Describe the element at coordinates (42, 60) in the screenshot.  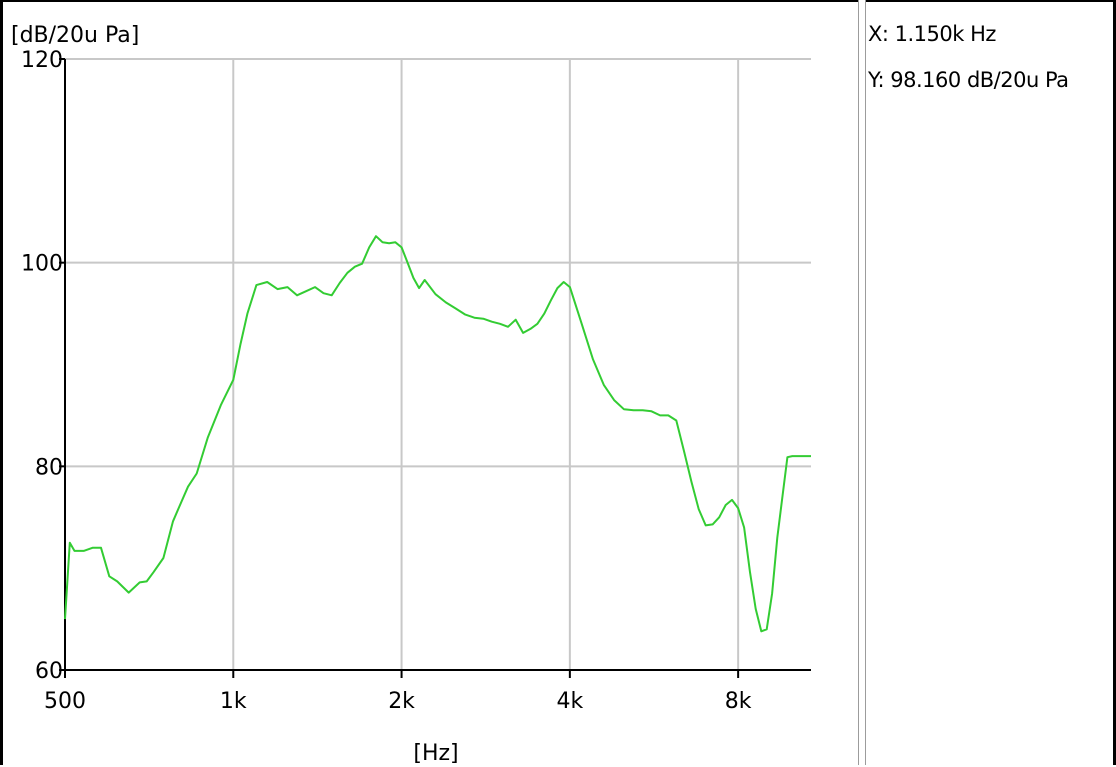
I see `y-tick-label-120: 120` at that location.